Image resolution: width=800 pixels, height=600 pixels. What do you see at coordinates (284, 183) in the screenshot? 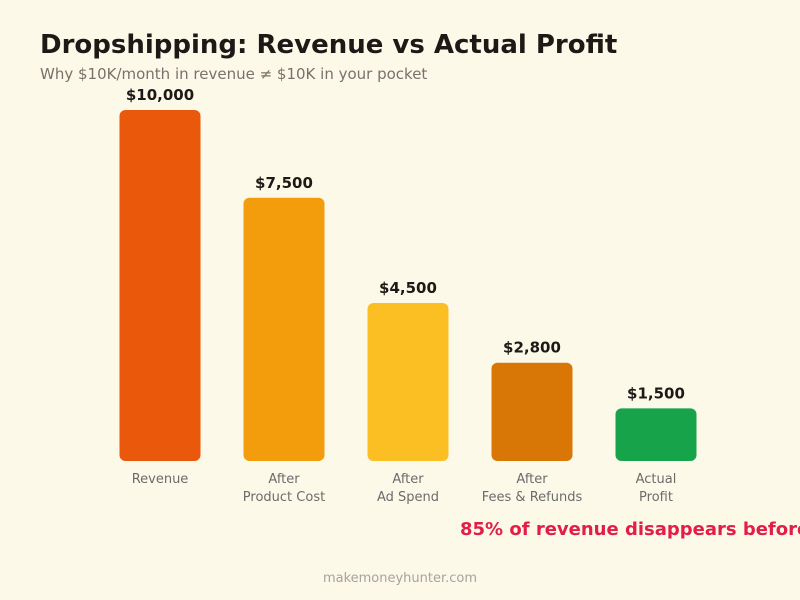
I see `bar-value-label-1: $7,500` at bounding box center [284, 183].